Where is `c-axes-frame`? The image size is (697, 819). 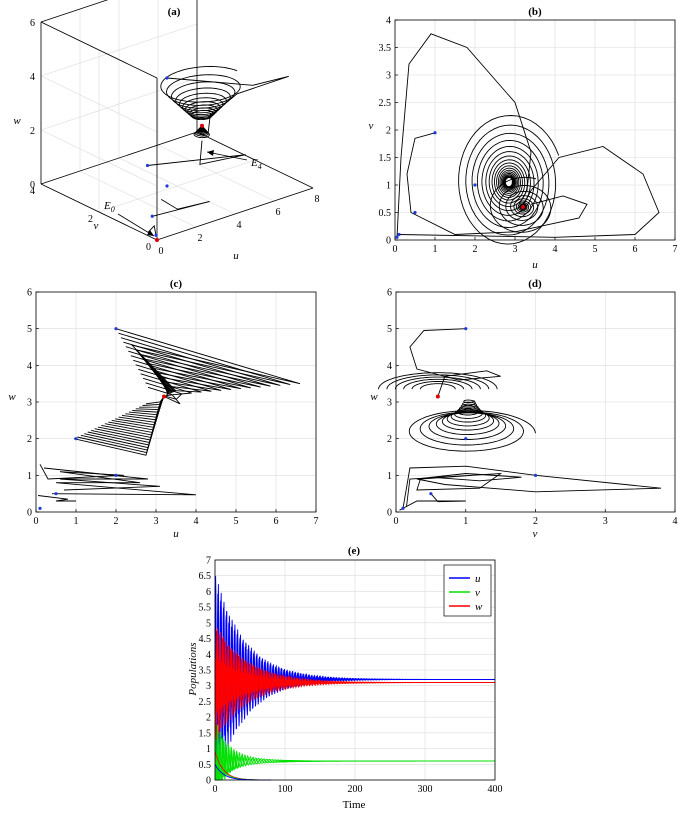
c-axes-frame is located at coordinates (176, 402).